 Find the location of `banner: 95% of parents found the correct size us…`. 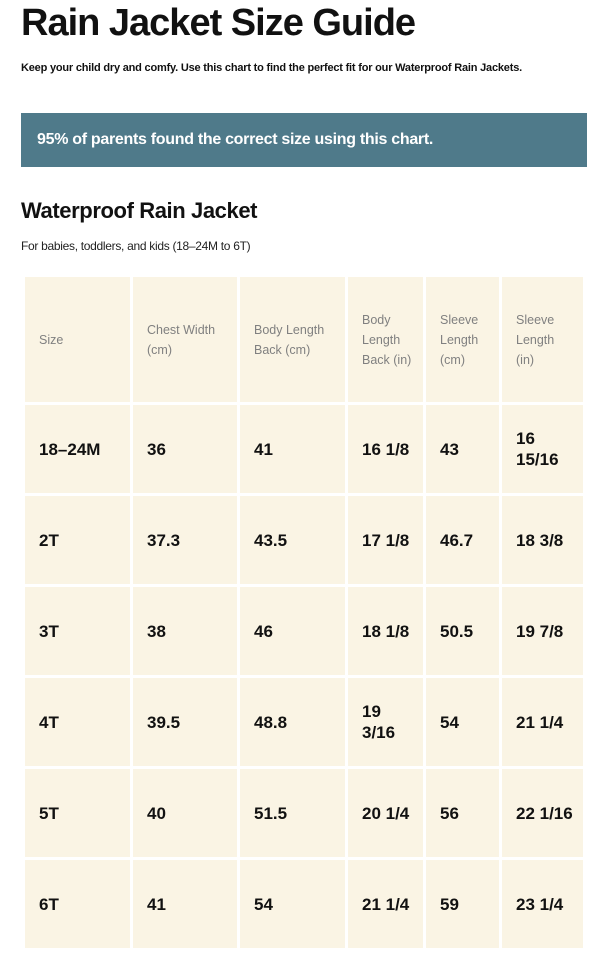

banner: 95% of parents found the correct size us… is located at coordinates (304, 140).